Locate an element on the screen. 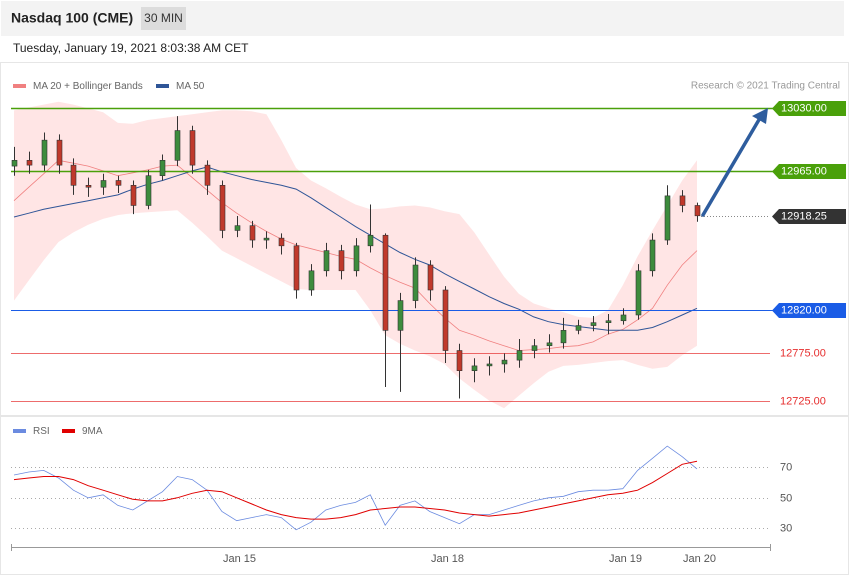  level-label: 13030.00 is located at coordinates (804, 108).